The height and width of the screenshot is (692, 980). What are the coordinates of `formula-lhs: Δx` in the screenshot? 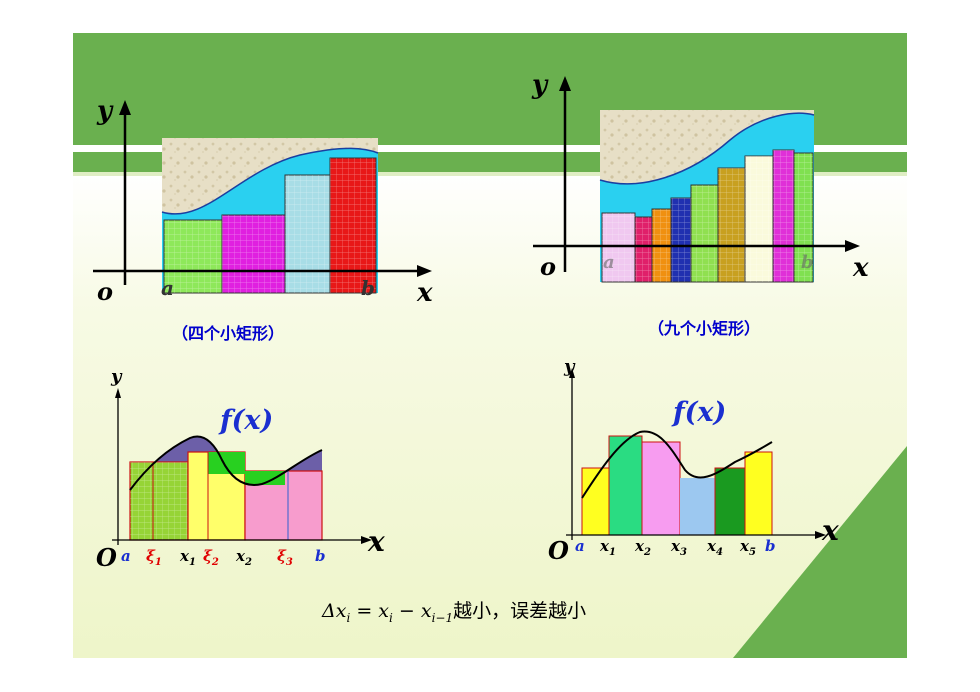 It's located at (334, 611).